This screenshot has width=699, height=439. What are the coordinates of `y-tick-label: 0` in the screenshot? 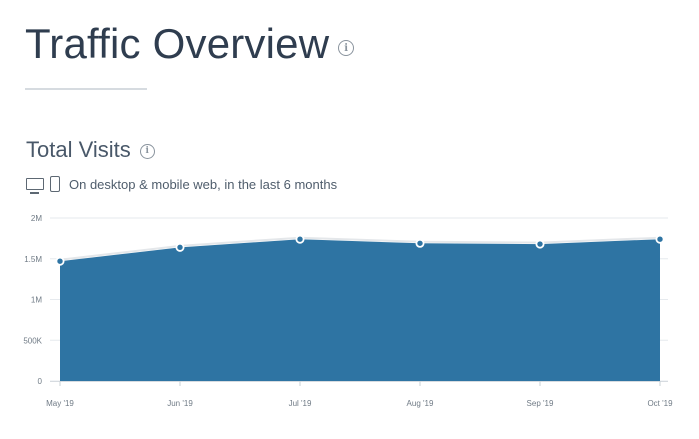 It's located at (40, 381).